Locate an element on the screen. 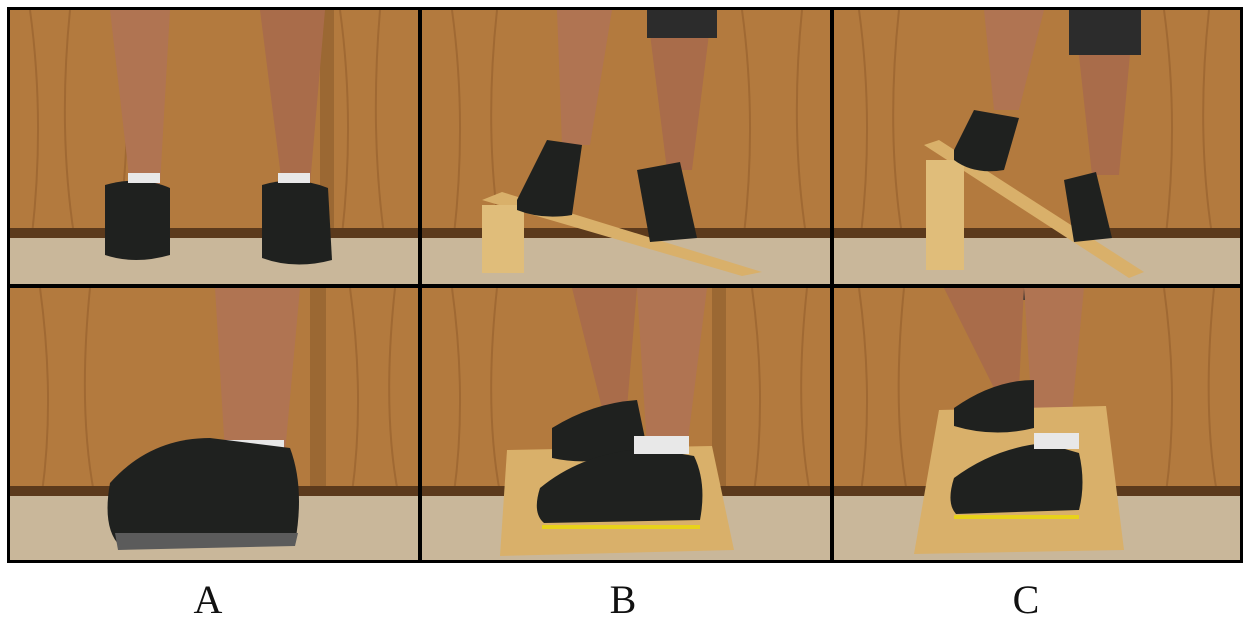  panel-b-side is located at coordinates (626, 424).